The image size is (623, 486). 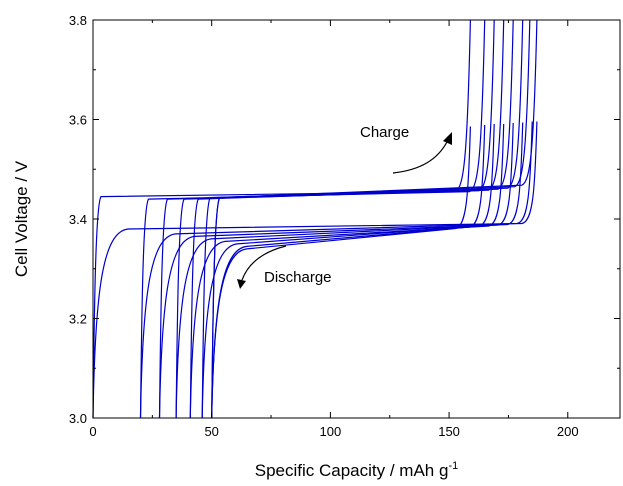 What do you see at coordinates (21, 218) in the screenshot?
I see `y-axis-title: Cell Voltage / V` at bounding box center [21, 218].